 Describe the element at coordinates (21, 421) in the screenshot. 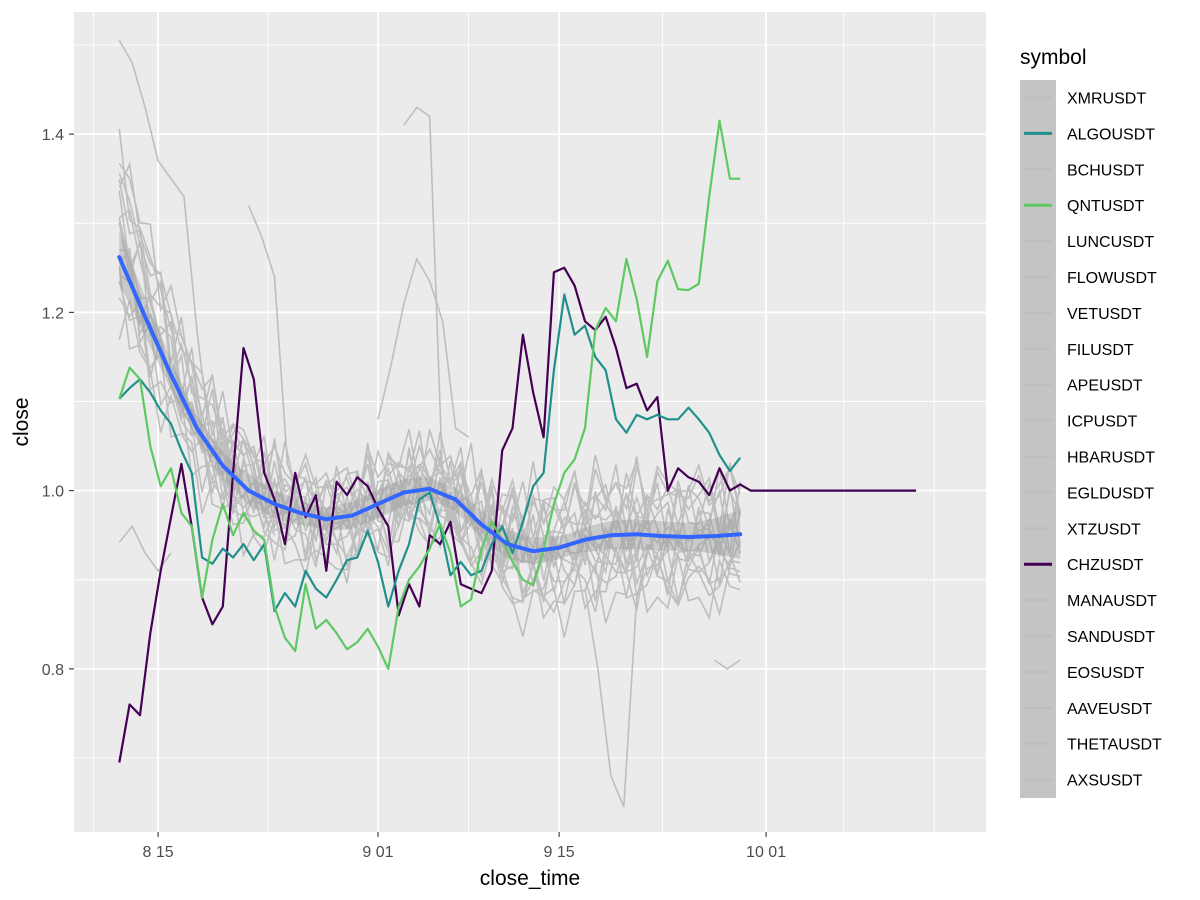

I see `y-axis-title: close` at that location.